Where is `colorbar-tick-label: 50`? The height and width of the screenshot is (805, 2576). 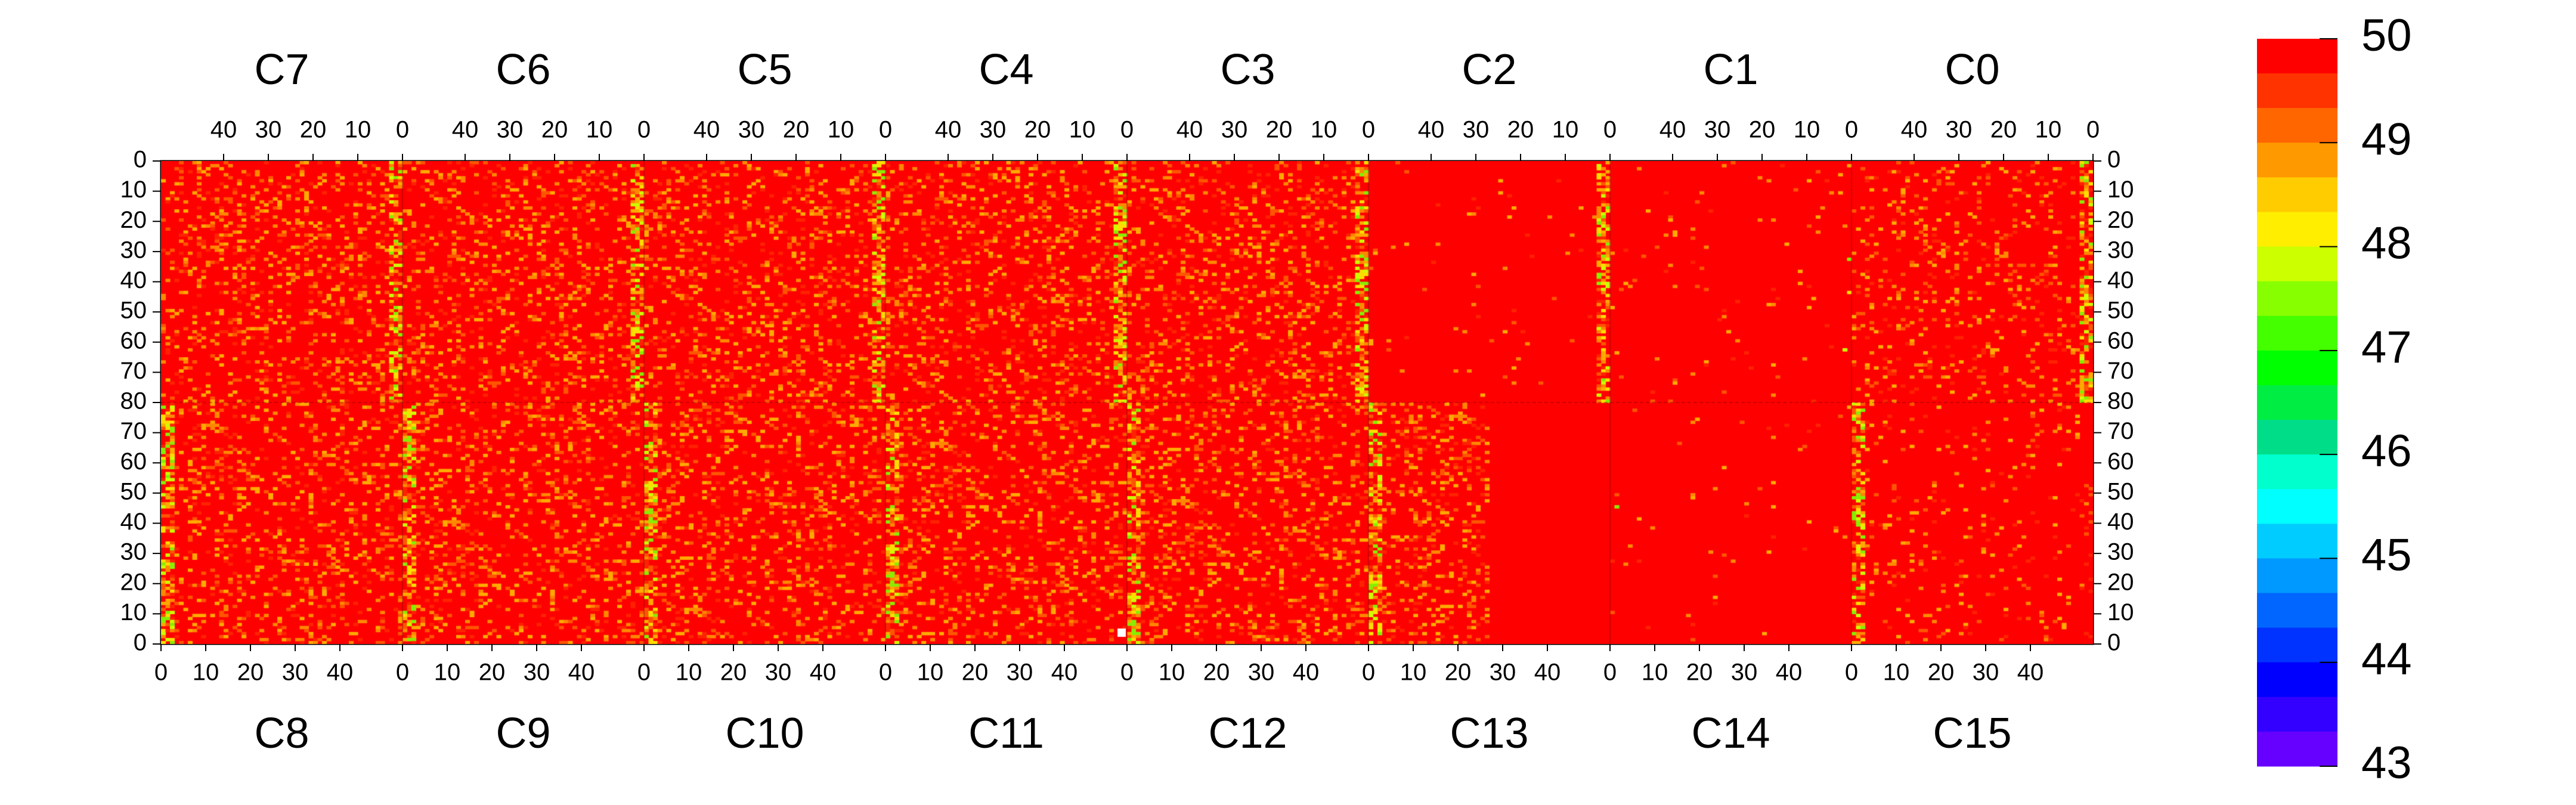
colorbar-tick-label: 50 is located at coordinates (2387, 35).